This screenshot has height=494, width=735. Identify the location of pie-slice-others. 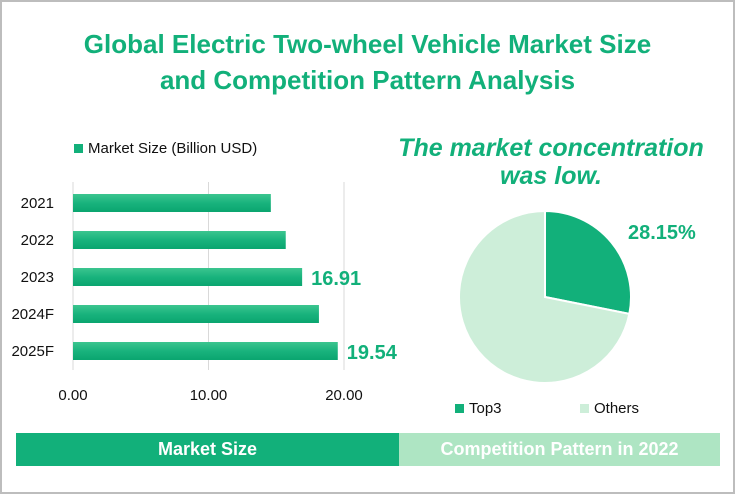
(544, 296).